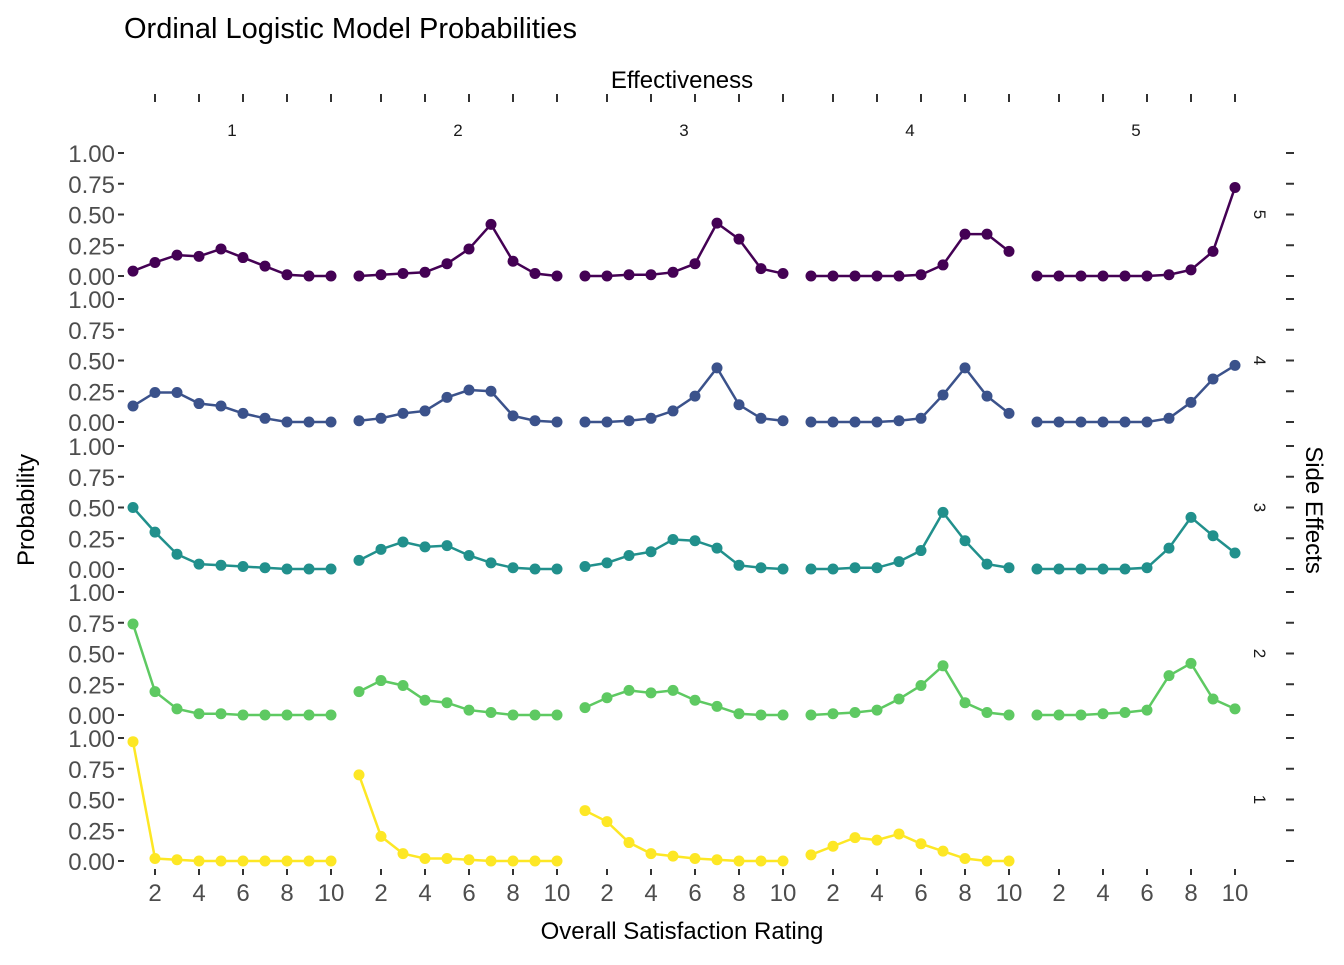 The height and width of the screenshot is (965, 1344). I want to click on series-line-se5-eff5, so click(1137, 232).